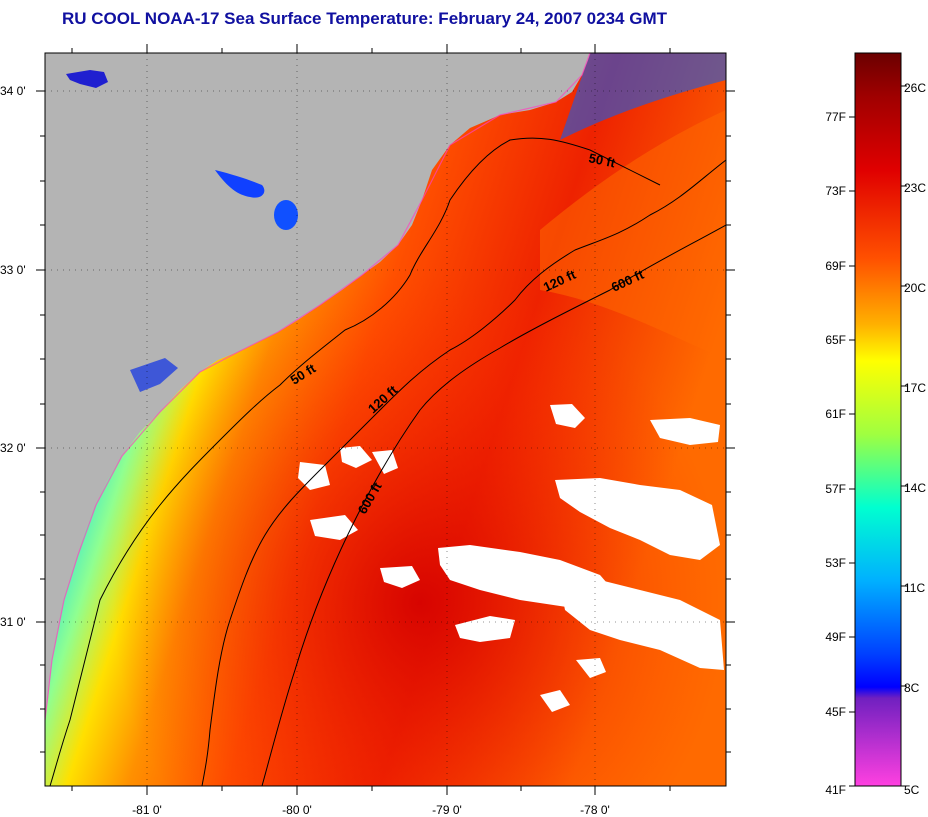  What do you see at coordinates (13, 91) in the screenshot?
I see `lat-label-34: 34 0'` at bounding box center [13, 91].